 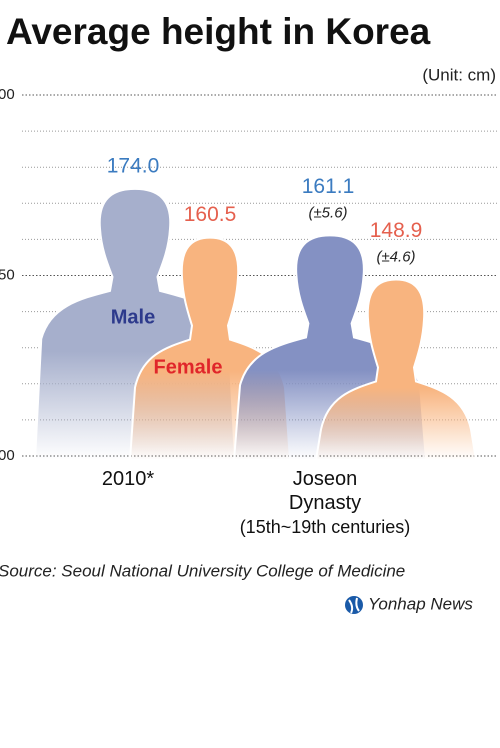 What do you see at coordinates (7, 274) in the screenshot?
I see `y-tick-label: 50` at bounding box center [7, 274].